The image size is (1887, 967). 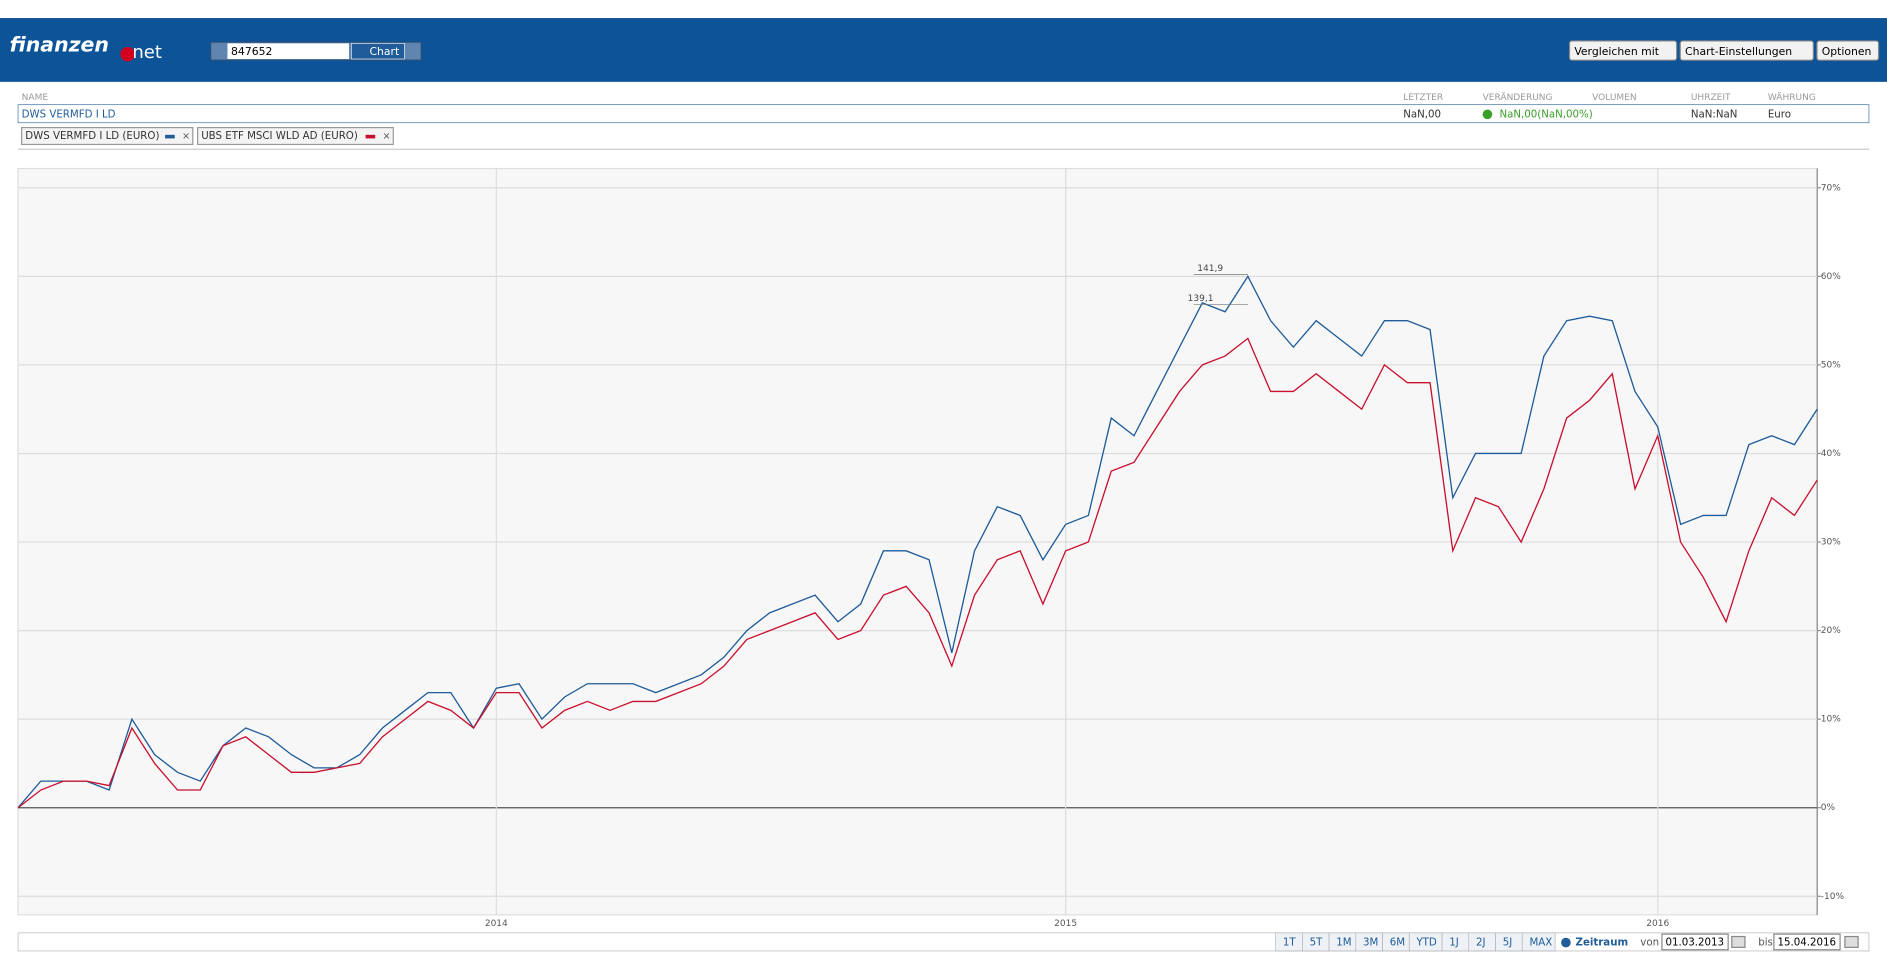 I want to click on range-label: 5T, so click(x=1316, y=943).